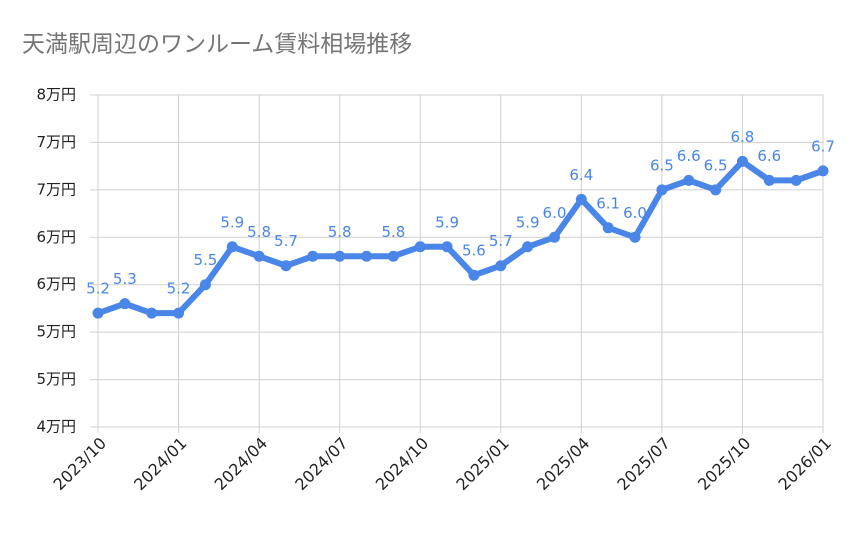 The image size is (859, 535). Describe the element at coordinates (608, 203) in the screenshot. I see `data-label: 6.1` at that location.